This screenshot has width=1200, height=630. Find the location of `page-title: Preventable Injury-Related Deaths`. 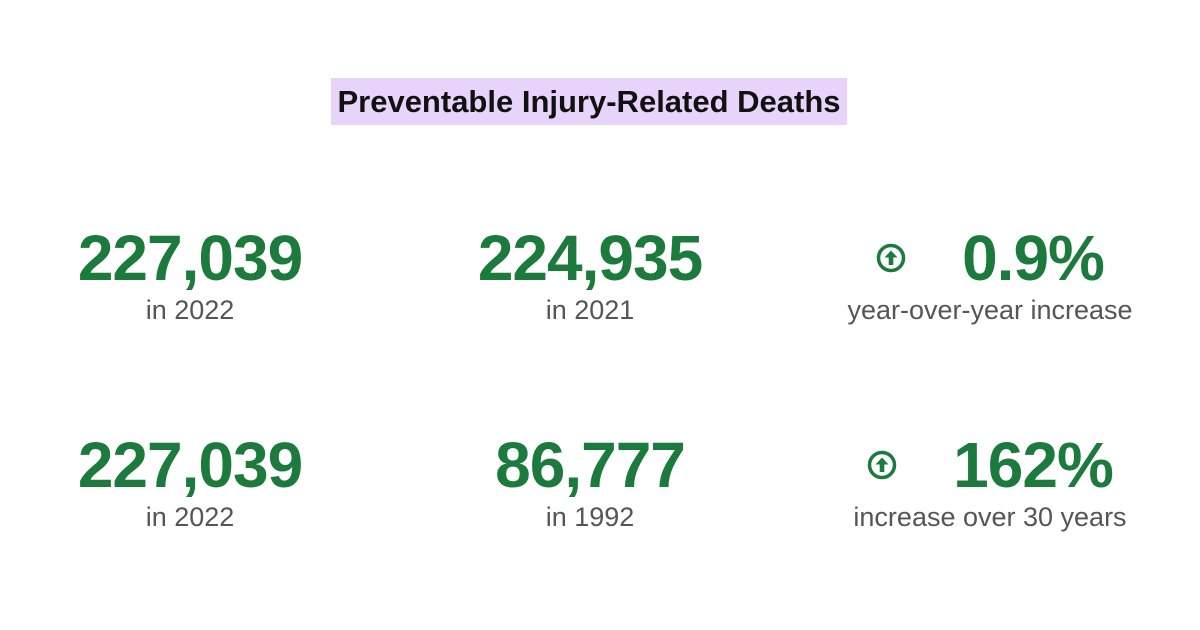

page-title: Preventable Injury-Related Deaths is located at coordinates (589, 101).